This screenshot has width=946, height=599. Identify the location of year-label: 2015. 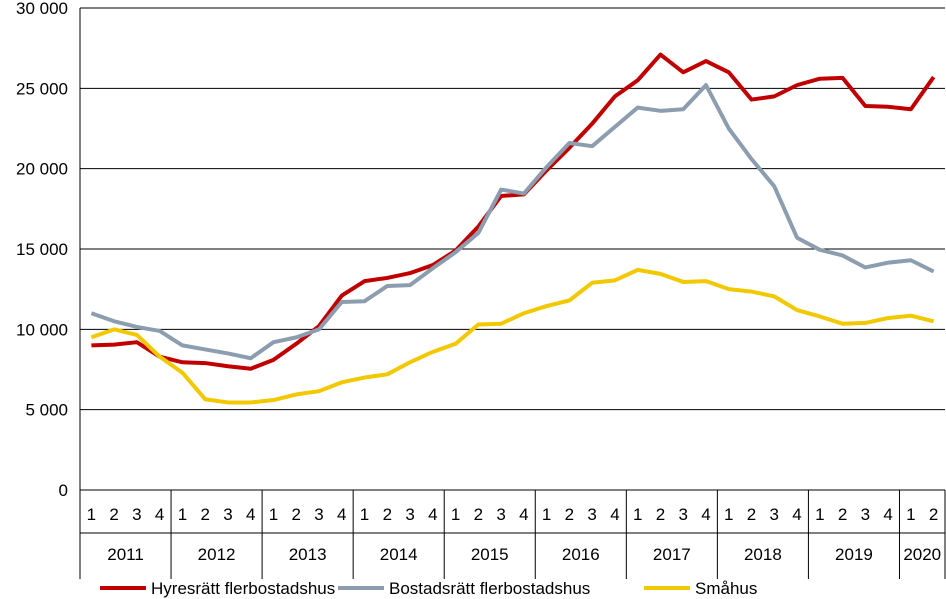
(490, 554).